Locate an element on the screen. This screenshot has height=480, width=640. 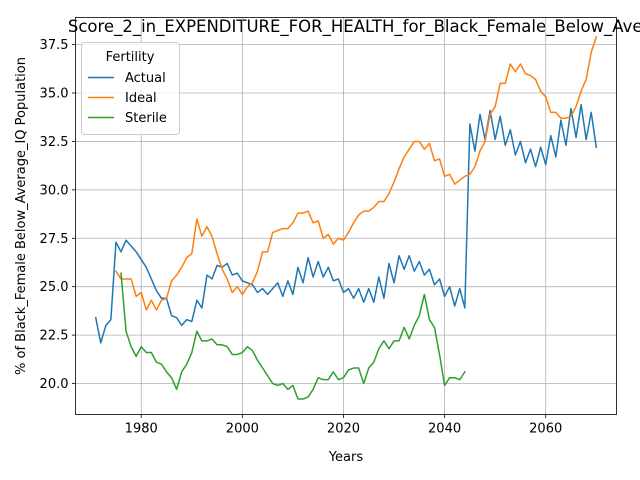
y-tick-label: 37.5 is located at coordinates (54, 45).